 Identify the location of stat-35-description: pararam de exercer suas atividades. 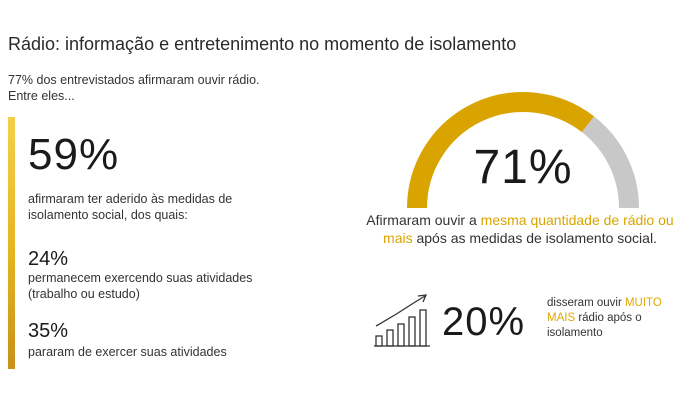
(127, 352).